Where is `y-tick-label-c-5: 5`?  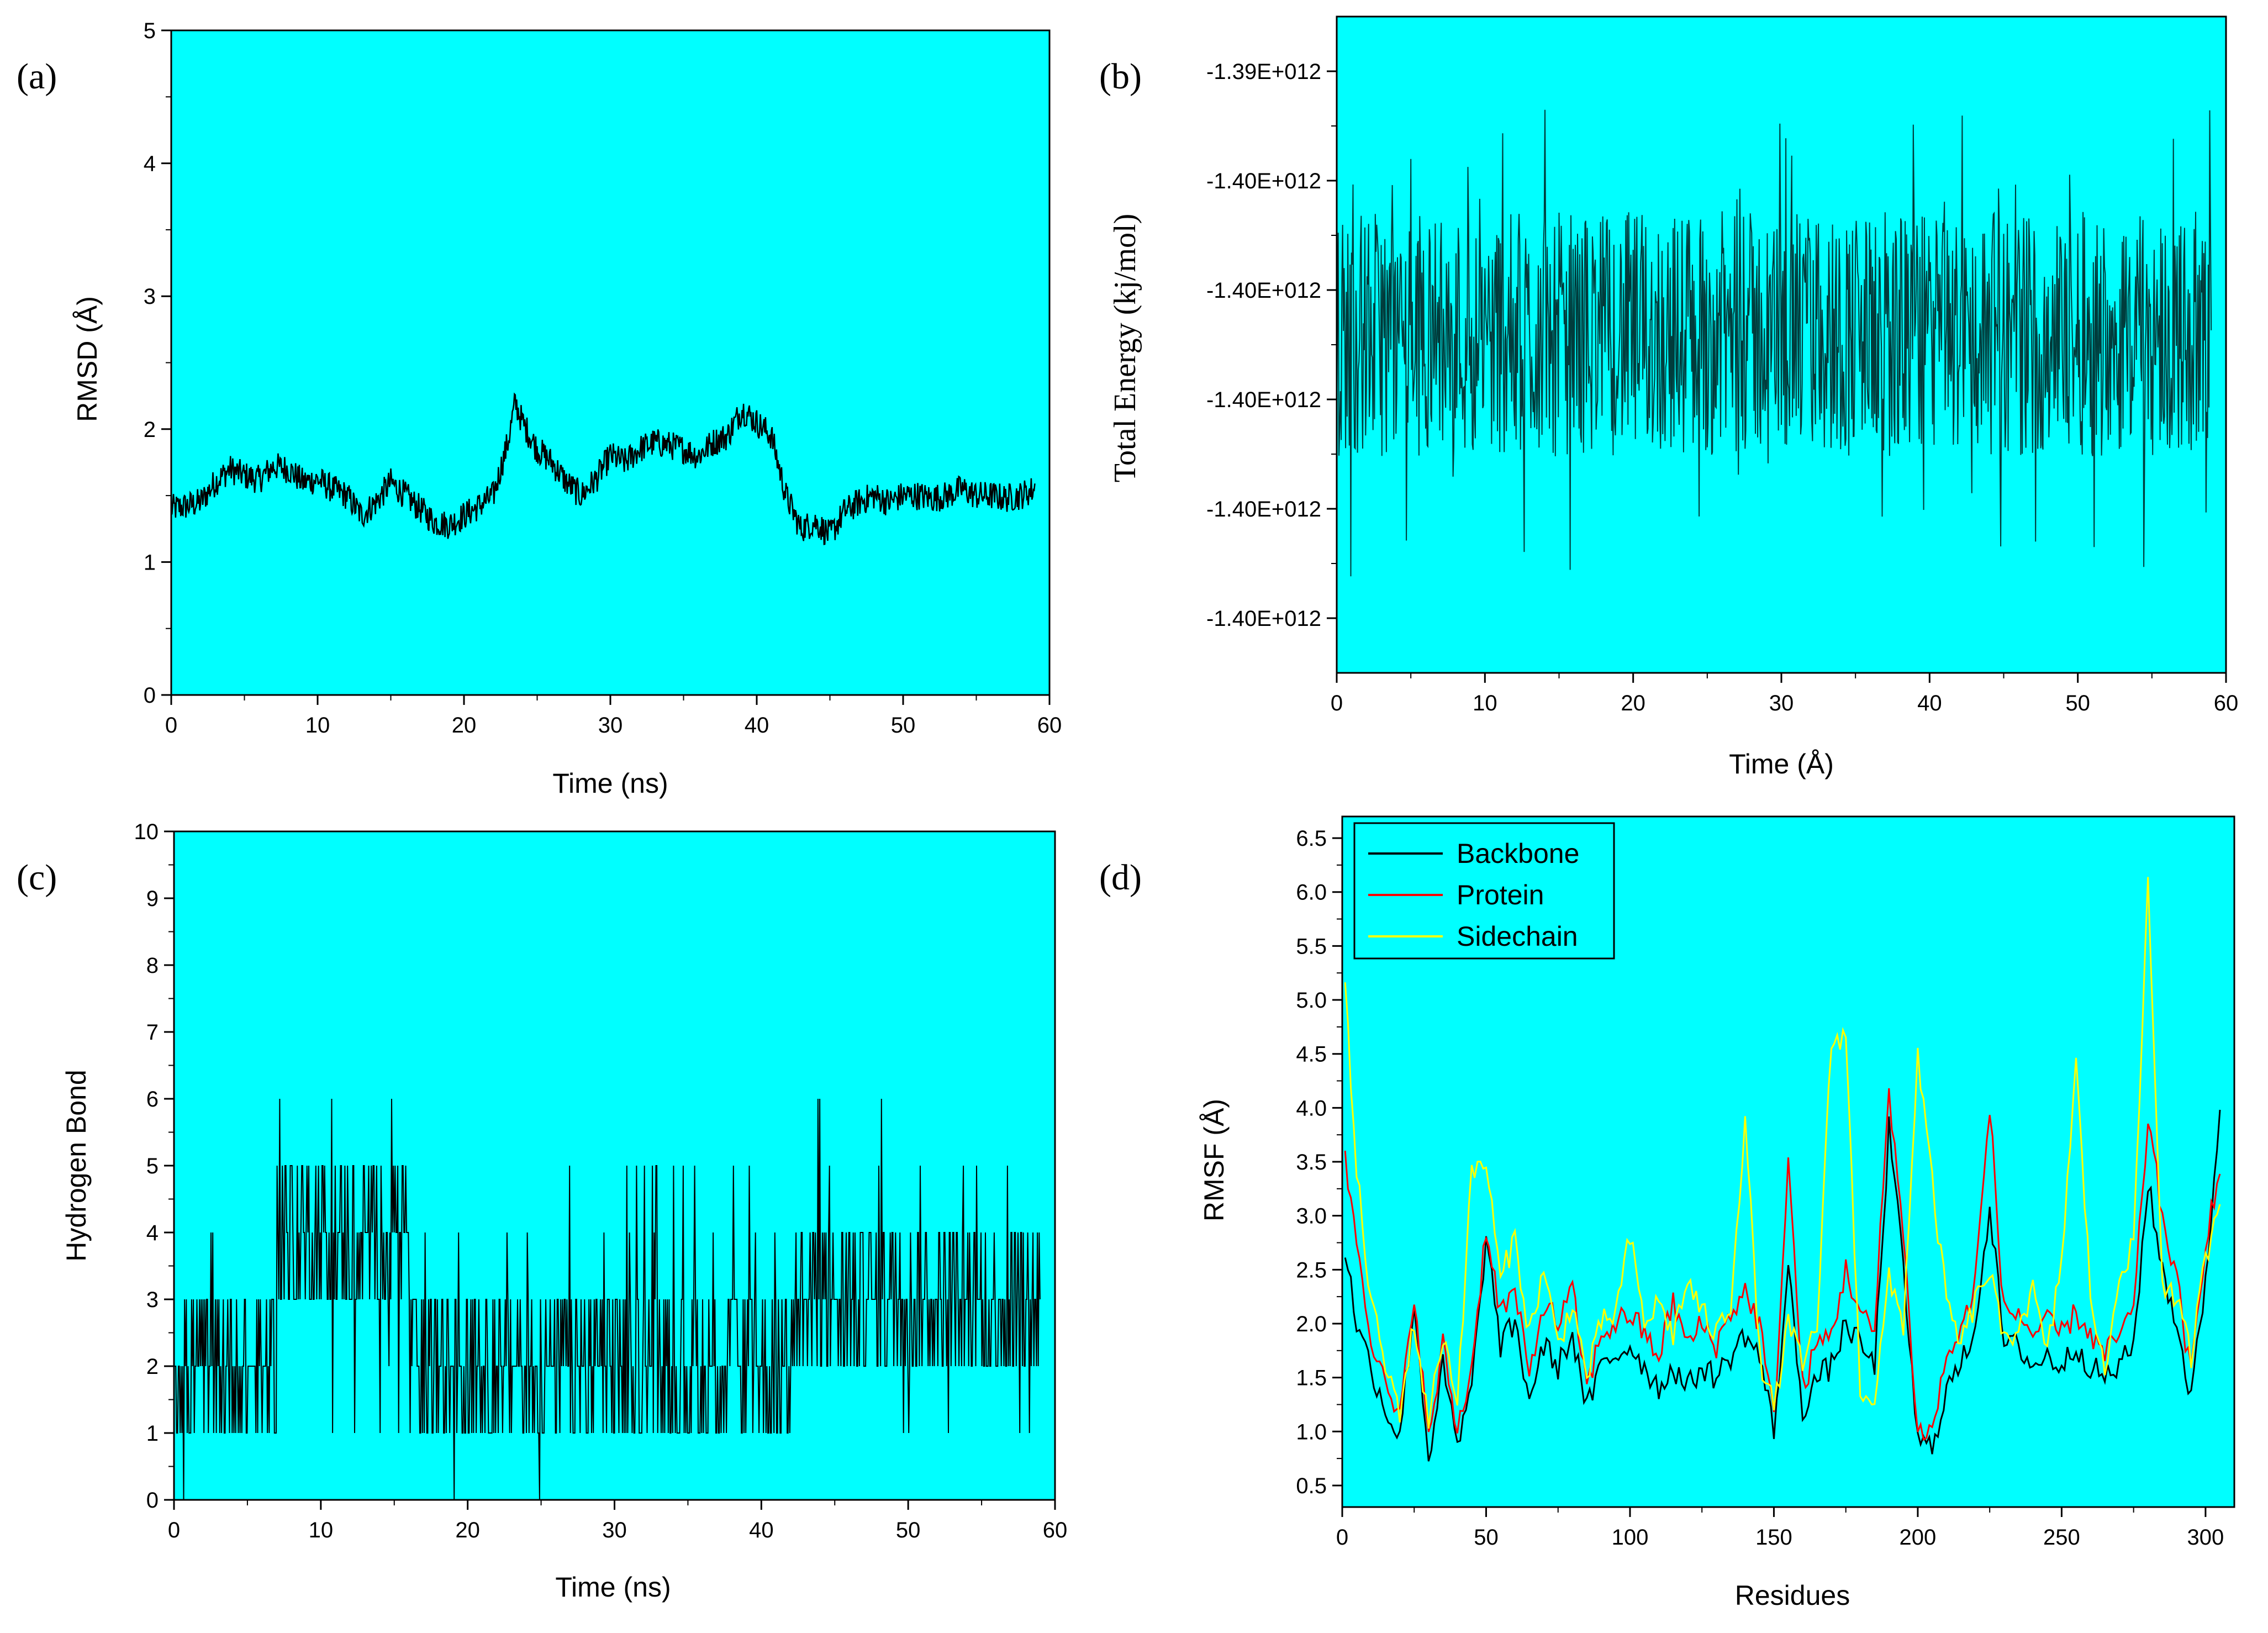
y-tick-label-c-5: 5 is located at coordinates (153, 1166).